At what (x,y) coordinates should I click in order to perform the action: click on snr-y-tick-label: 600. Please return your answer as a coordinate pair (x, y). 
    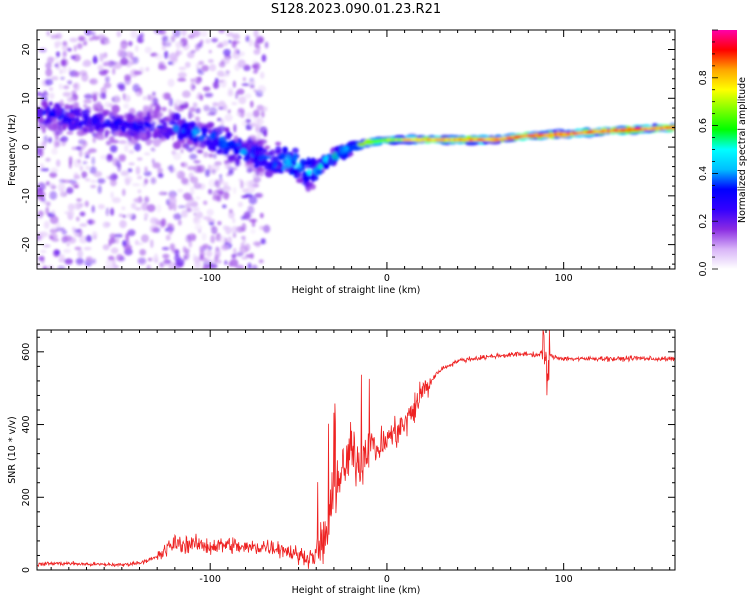
    Looking at the image, I should click on (26, 352).